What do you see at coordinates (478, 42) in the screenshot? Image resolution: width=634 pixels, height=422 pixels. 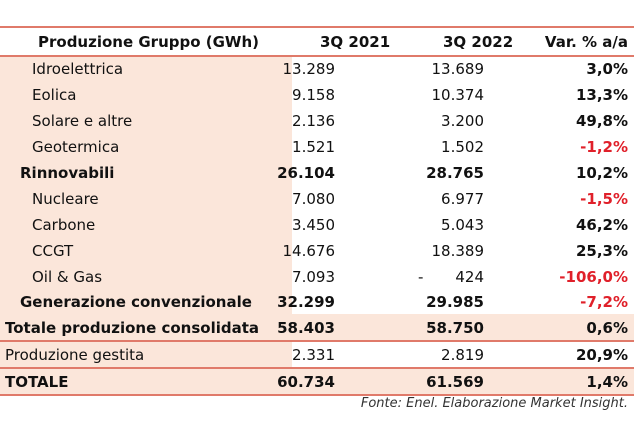 I see `header-col2: 3Q 2022` at bounding box center [478, 42].